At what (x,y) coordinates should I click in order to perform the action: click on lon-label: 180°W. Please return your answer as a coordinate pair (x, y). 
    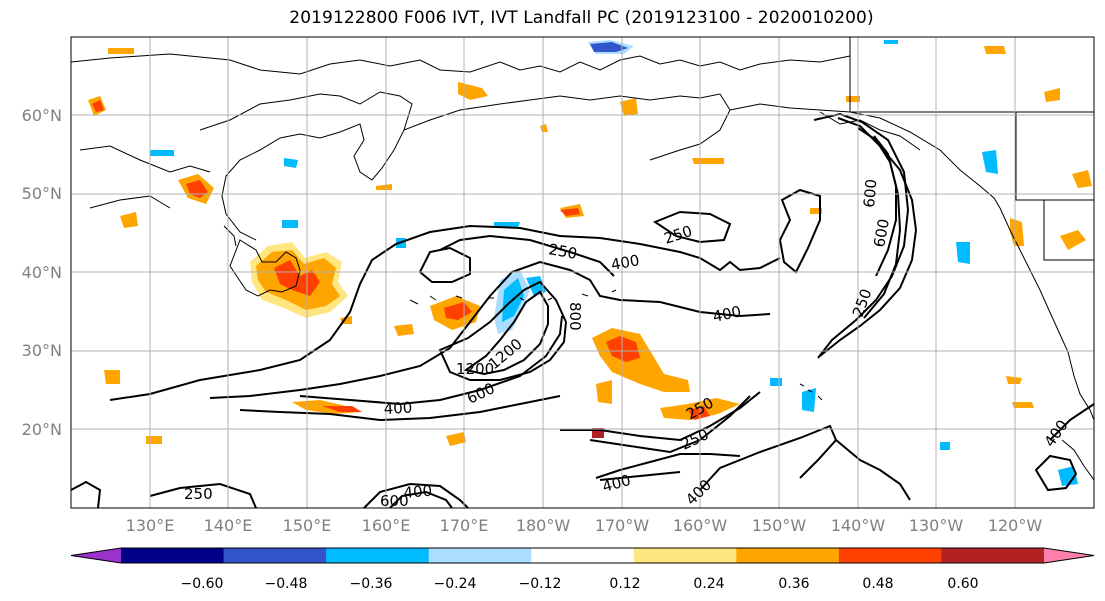
    Looking at the image, I should click on (543, 525).